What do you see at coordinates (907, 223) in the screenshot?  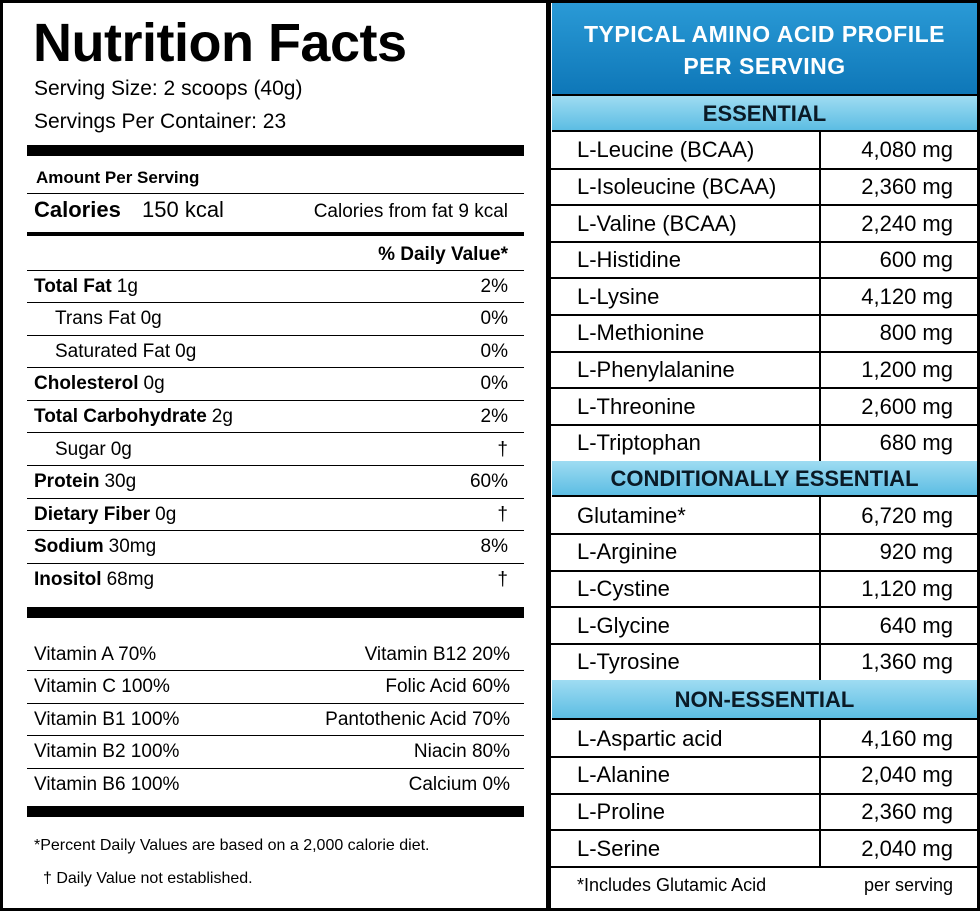 I see `amino-amount: 2,240 mg` at bounding box center [907, 223].